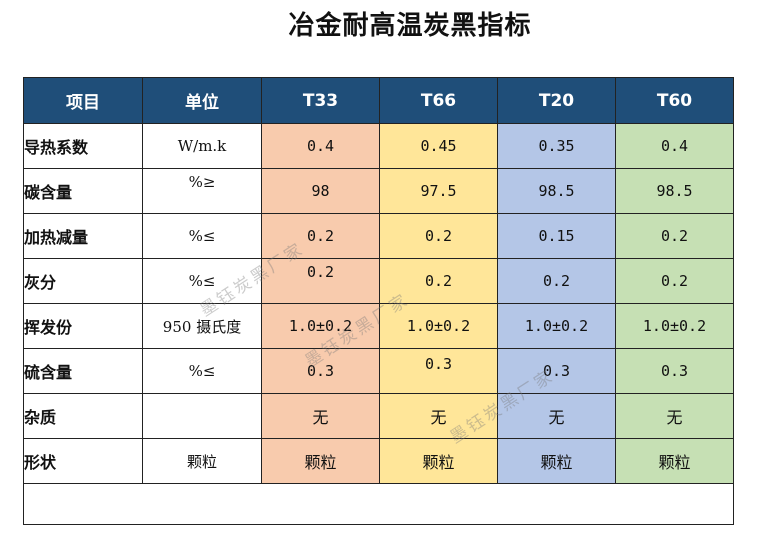  What do you see at coordinates (438, 326) in the screenshot?
I see `value-cell-t66: 1.0±0.2` at bounding box center [438, 326].